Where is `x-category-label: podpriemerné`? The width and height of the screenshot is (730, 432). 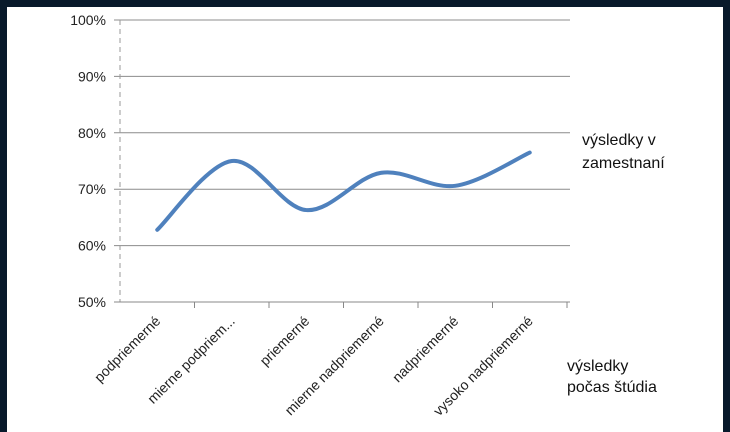 x-category-label: podpriemerné is located at coordinates (127, 349).